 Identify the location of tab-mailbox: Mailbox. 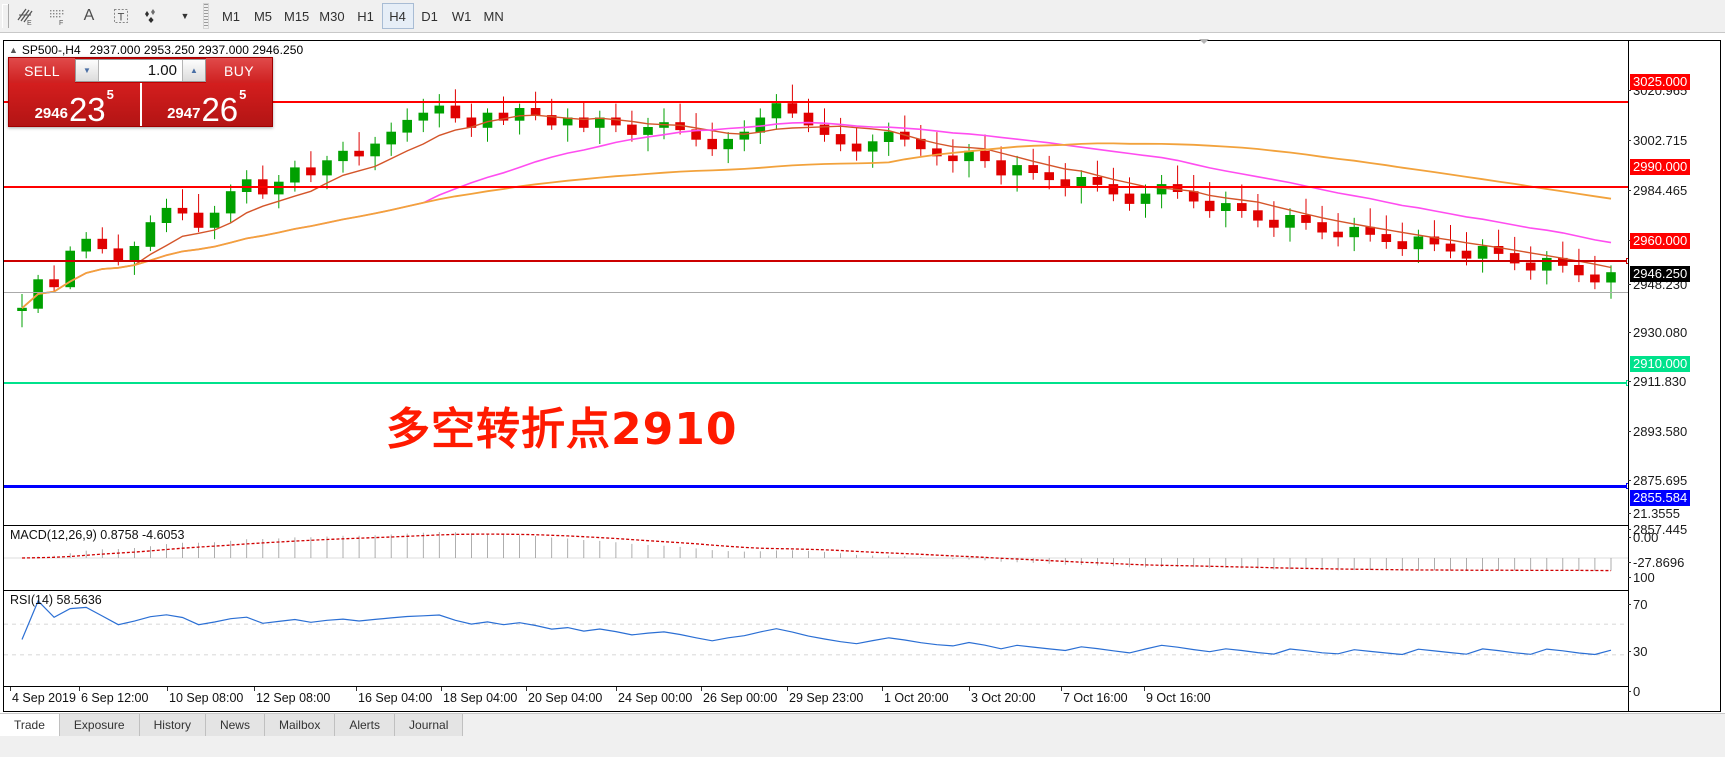
(300, 725).